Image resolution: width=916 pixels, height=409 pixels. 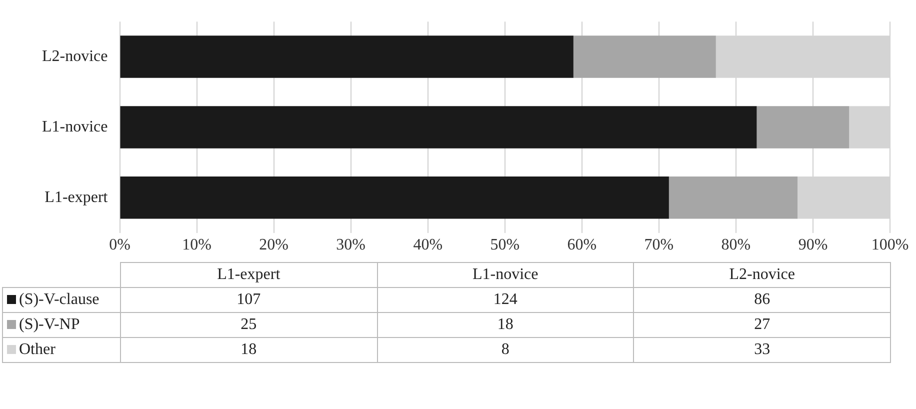 What do you see at coordinates (75, 127) in the screenshot?
I see `y-tick-label: L1-novice` at bounding box center [75, 127].